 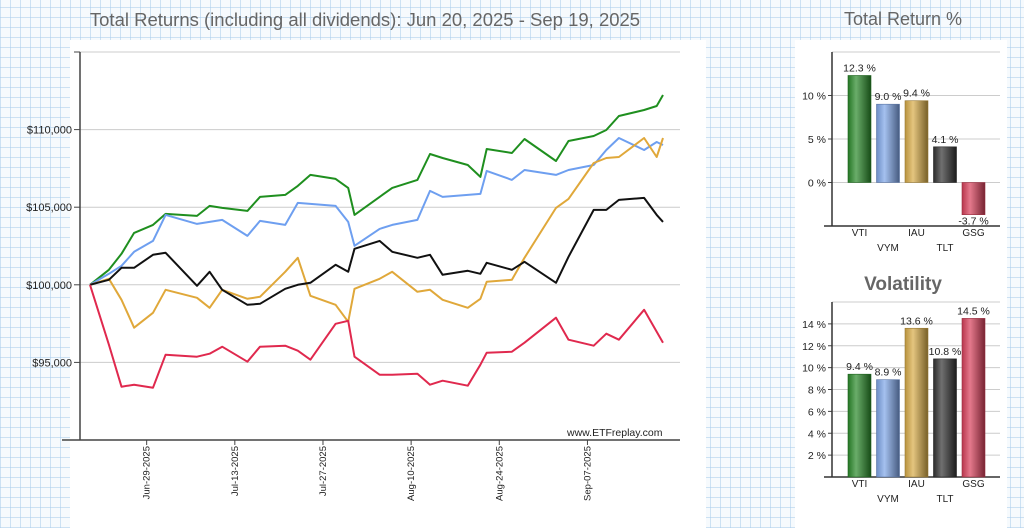 I want to click on x-tick-label: Sep-07-2025, so click(x=587, y=473).